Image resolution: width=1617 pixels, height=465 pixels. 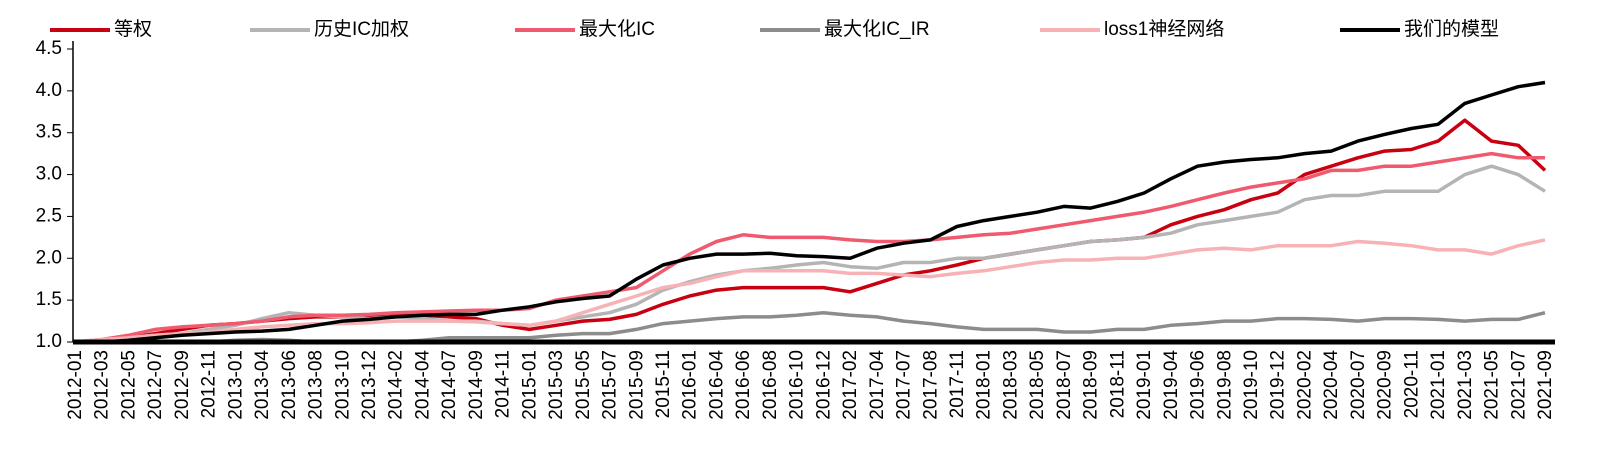 What do you see at coordinates (1451, 29) in the screenshot?
I see `legend-label: 我们的模型` at bounding box center [1451, 29].